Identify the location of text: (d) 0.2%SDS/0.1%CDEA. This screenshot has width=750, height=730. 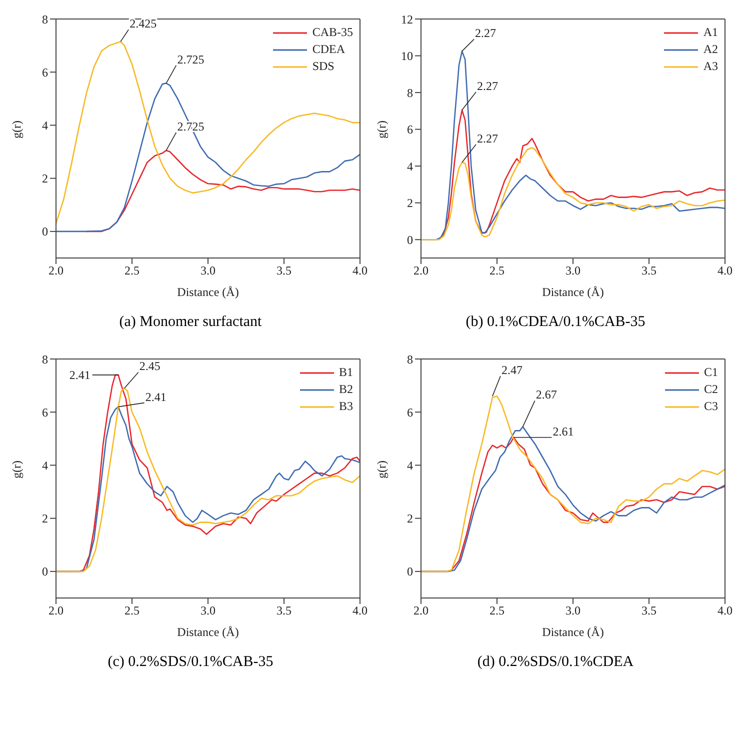
(555, 663).